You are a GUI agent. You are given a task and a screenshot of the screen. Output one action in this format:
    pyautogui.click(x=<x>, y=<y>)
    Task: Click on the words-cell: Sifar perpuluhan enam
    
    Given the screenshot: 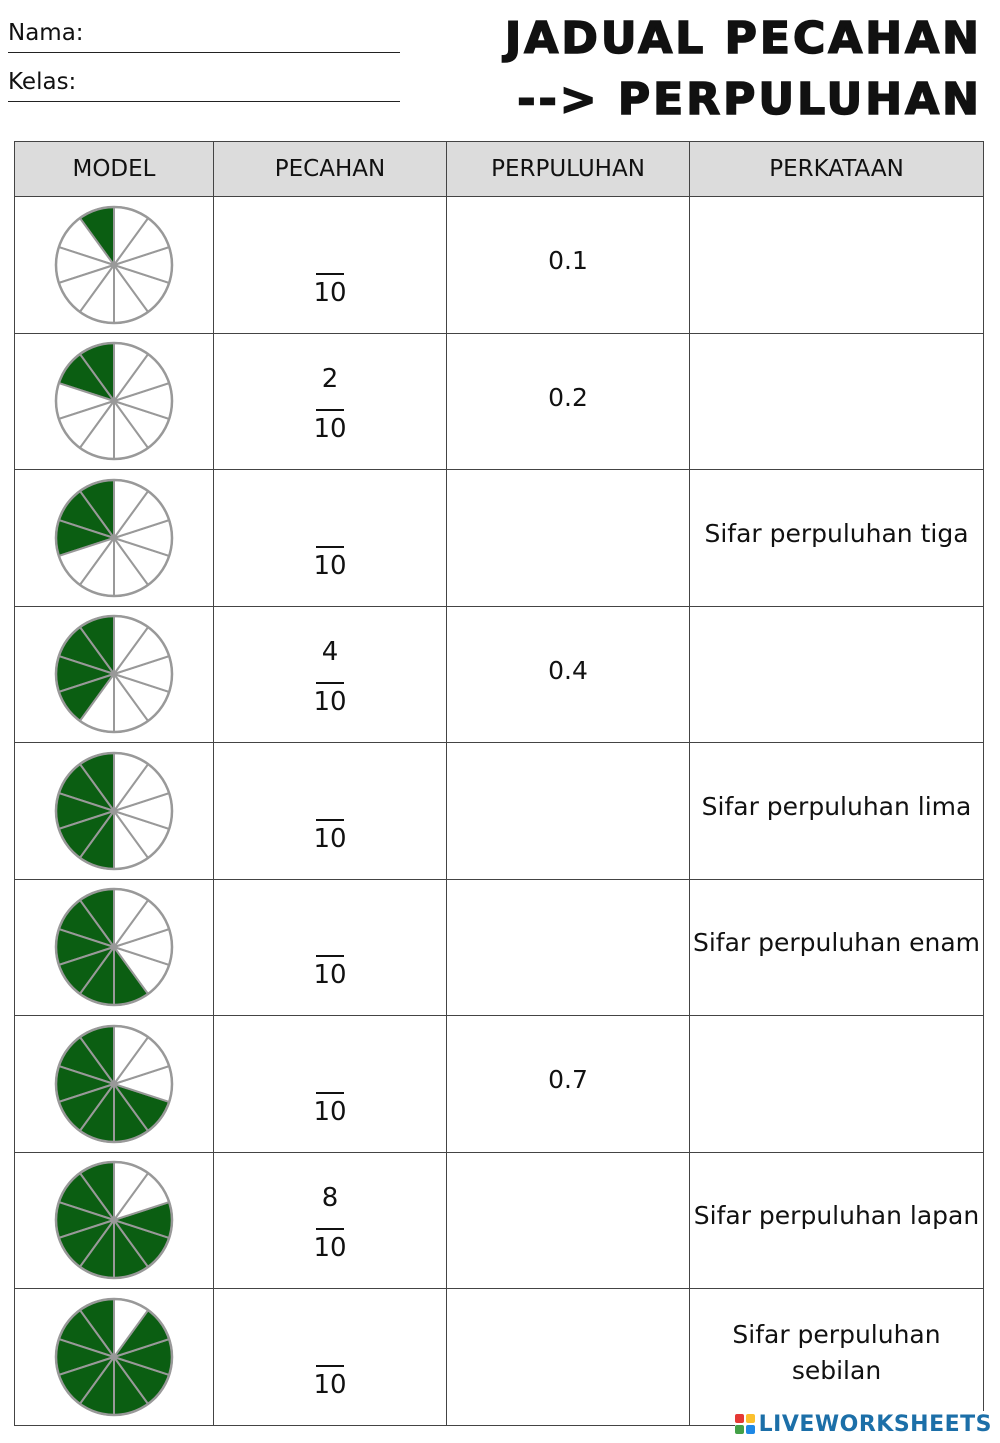 What is the action you would take?
    pyautogui.click(x=836, y=947)
    